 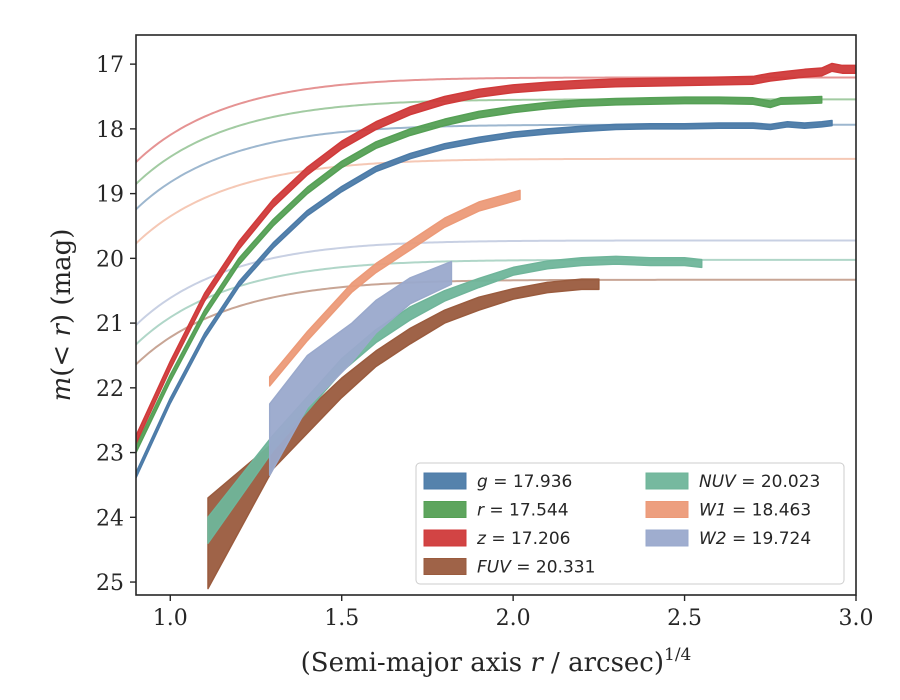 What do you see at coordinates (755, 511) in the screenshot?
I see `legend-label-w1: W1 = 18.463` at bounding box center [755, 511].